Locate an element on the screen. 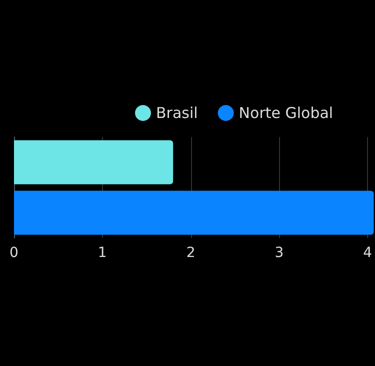 Image resolution: width=375 pixels, height=366 pixels. x-tick-label: 3 is located at coordinates (279, 253).